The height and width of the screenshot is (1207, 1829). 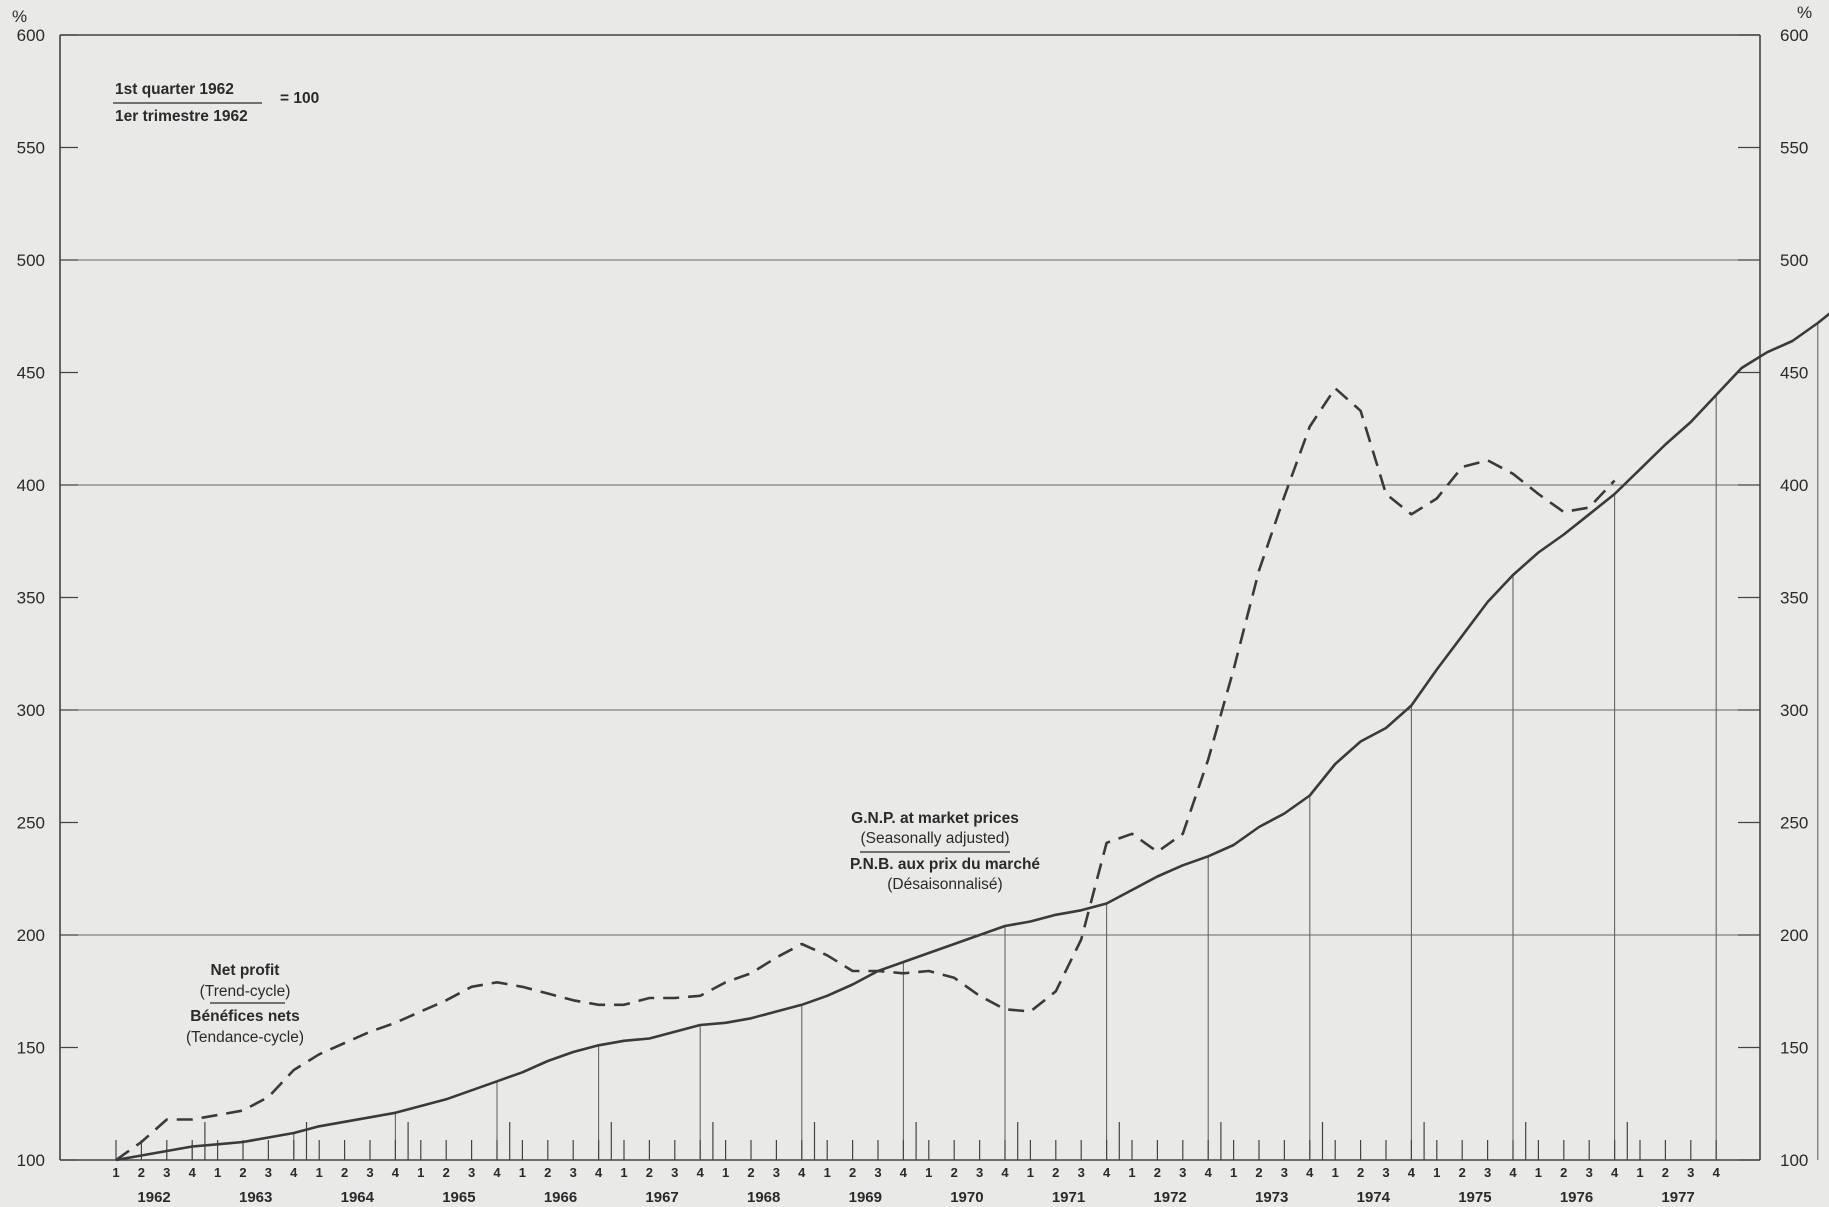 What do you see at coordinates (1794, 598) in the screenshot?
I see `right-y-tick-label: 350` at bounding box center [1794, 598].